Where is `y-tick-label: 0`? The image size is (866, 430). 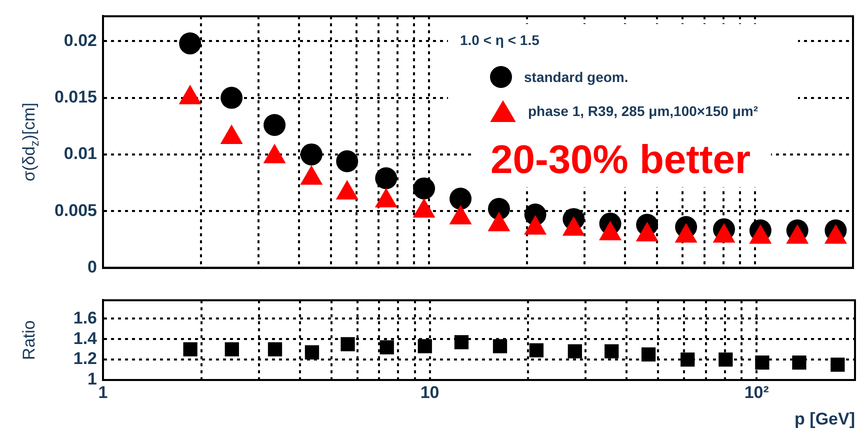 y-tick-label: 0 is located at coordinates (92, 266).